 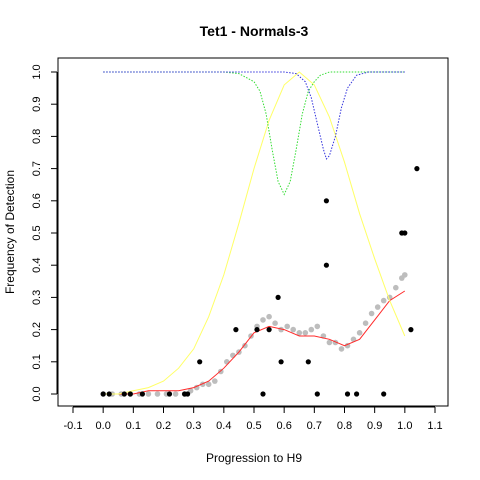 What do you see at coordinates (133, 426) in the screenshot?
I see `x-tick-label: 0.1` at bounding box center [133, 426].